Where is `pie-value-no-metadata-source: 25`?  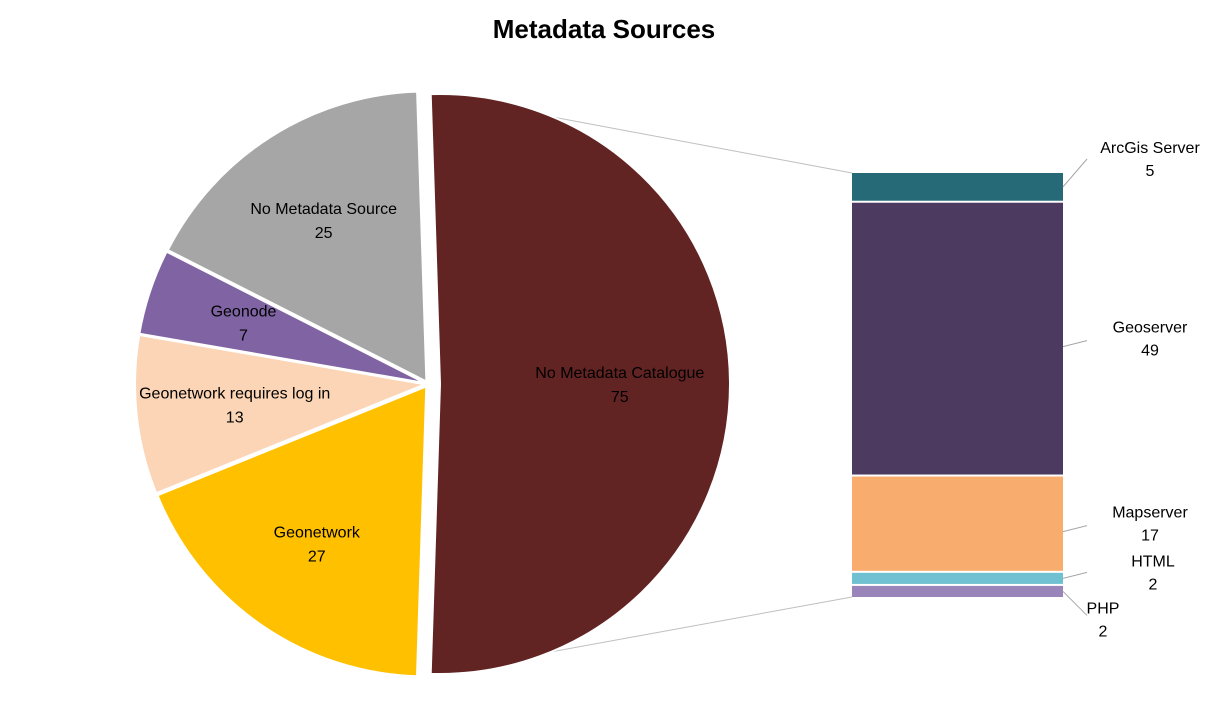 pie-value-no-metadata-source: 25 is located at coordinates (324, 233).